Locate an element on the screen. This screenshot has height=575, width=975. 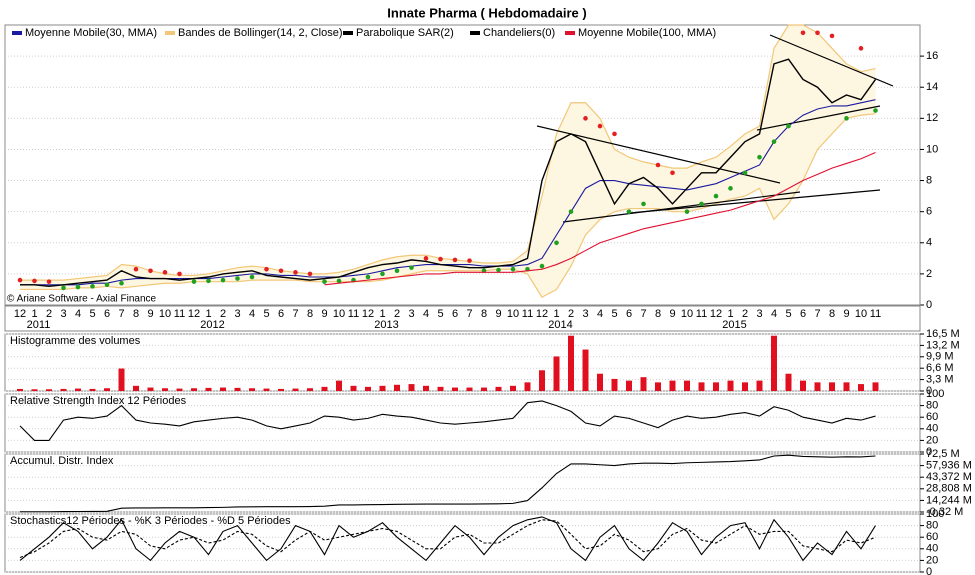
legend-label: Parabolique SAR(2) is located at coordinates (405, 33).